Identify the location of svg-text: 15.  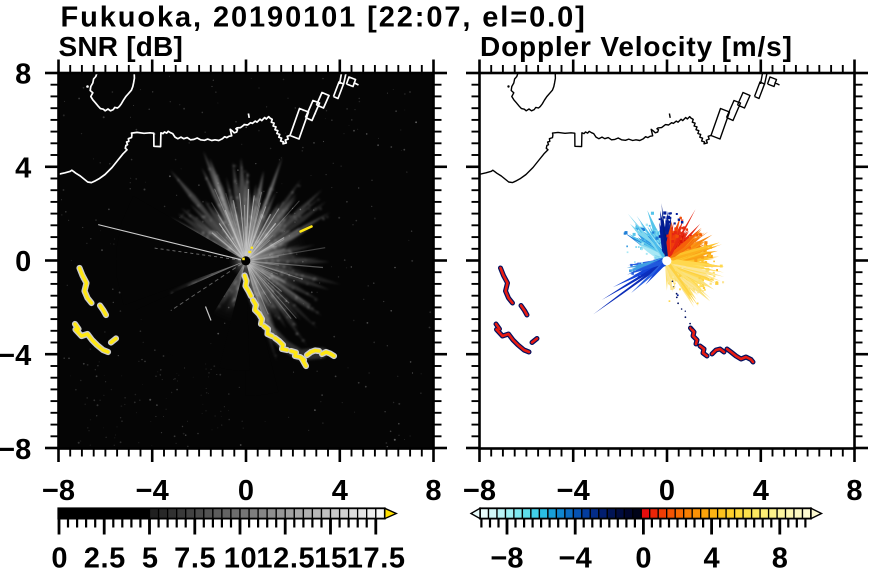
(330, 556).